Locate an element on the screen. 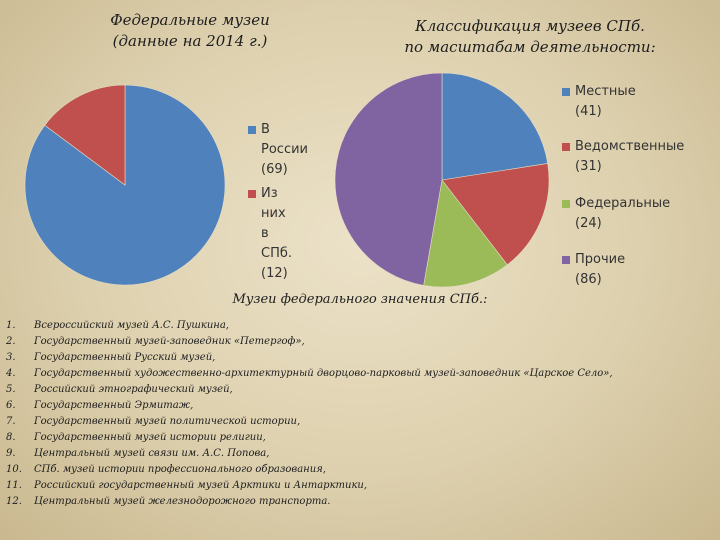 This screenshot has height=540, width=720. legend-label-line: (69) is located at coordinates (274, 169).